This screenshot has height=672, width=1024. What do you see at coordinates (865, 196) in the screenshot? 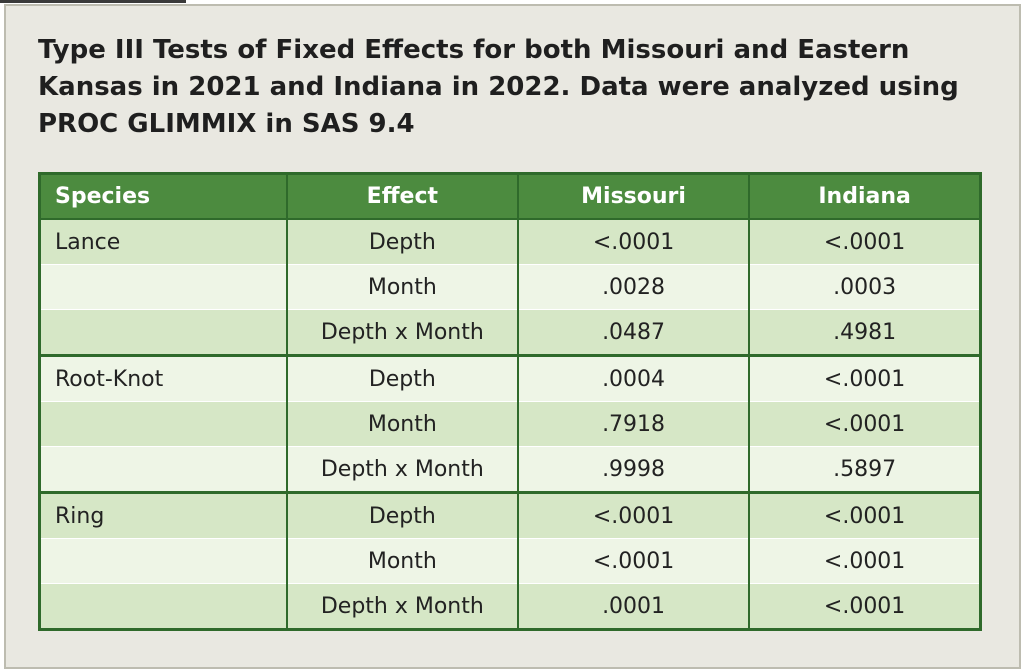
I see `header-cell: Indiana` at bounding box center [865, 196].